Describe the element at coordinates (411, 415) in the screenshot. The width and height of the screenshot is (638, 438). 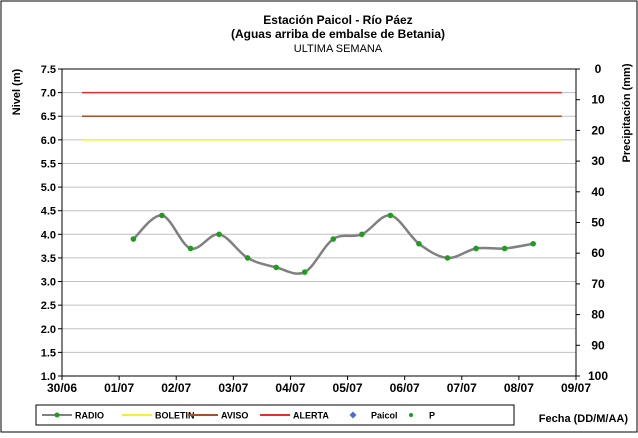
I see `legend-swatch-dot` at that location.